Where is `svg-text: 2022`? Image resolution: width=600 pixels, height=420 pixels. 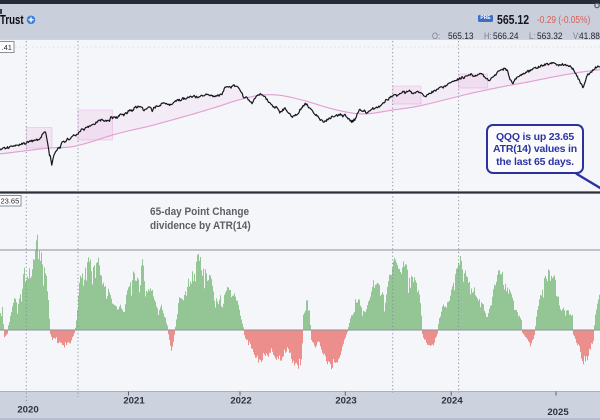 svg-text: 2022 is located at coordinates (240, 401).